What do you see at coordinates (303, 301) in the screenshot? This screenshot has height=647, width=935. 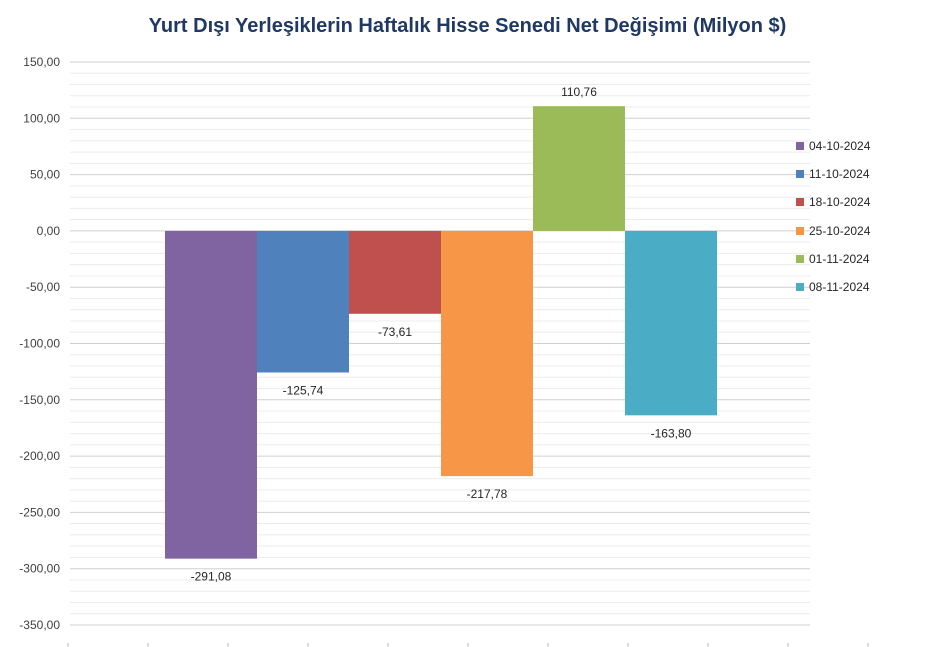 I see `bar-11-10-2024` at bounding box center [303, 301].